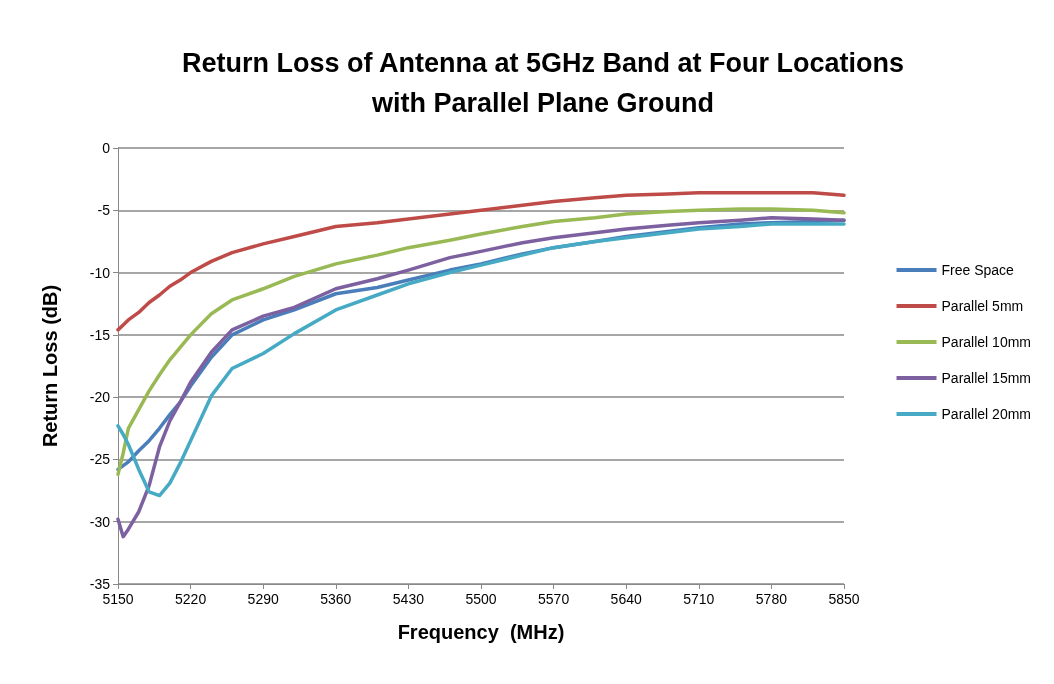 Image resolution: width=1054 pixels, height=684 pixels. What do you see at coordinates (771, 599) in the screenshot?
I see `x-tick-label: 5780` at bounding box center [771, 599].